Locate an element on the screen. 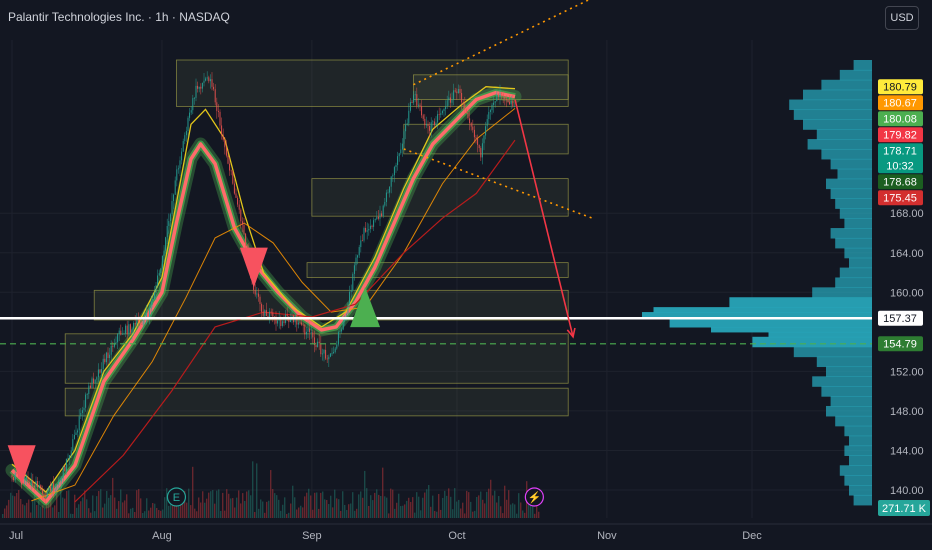 This screenshot has height=550, width=932. price-tag-label: 154.79 is located at coordinates (900, 344).